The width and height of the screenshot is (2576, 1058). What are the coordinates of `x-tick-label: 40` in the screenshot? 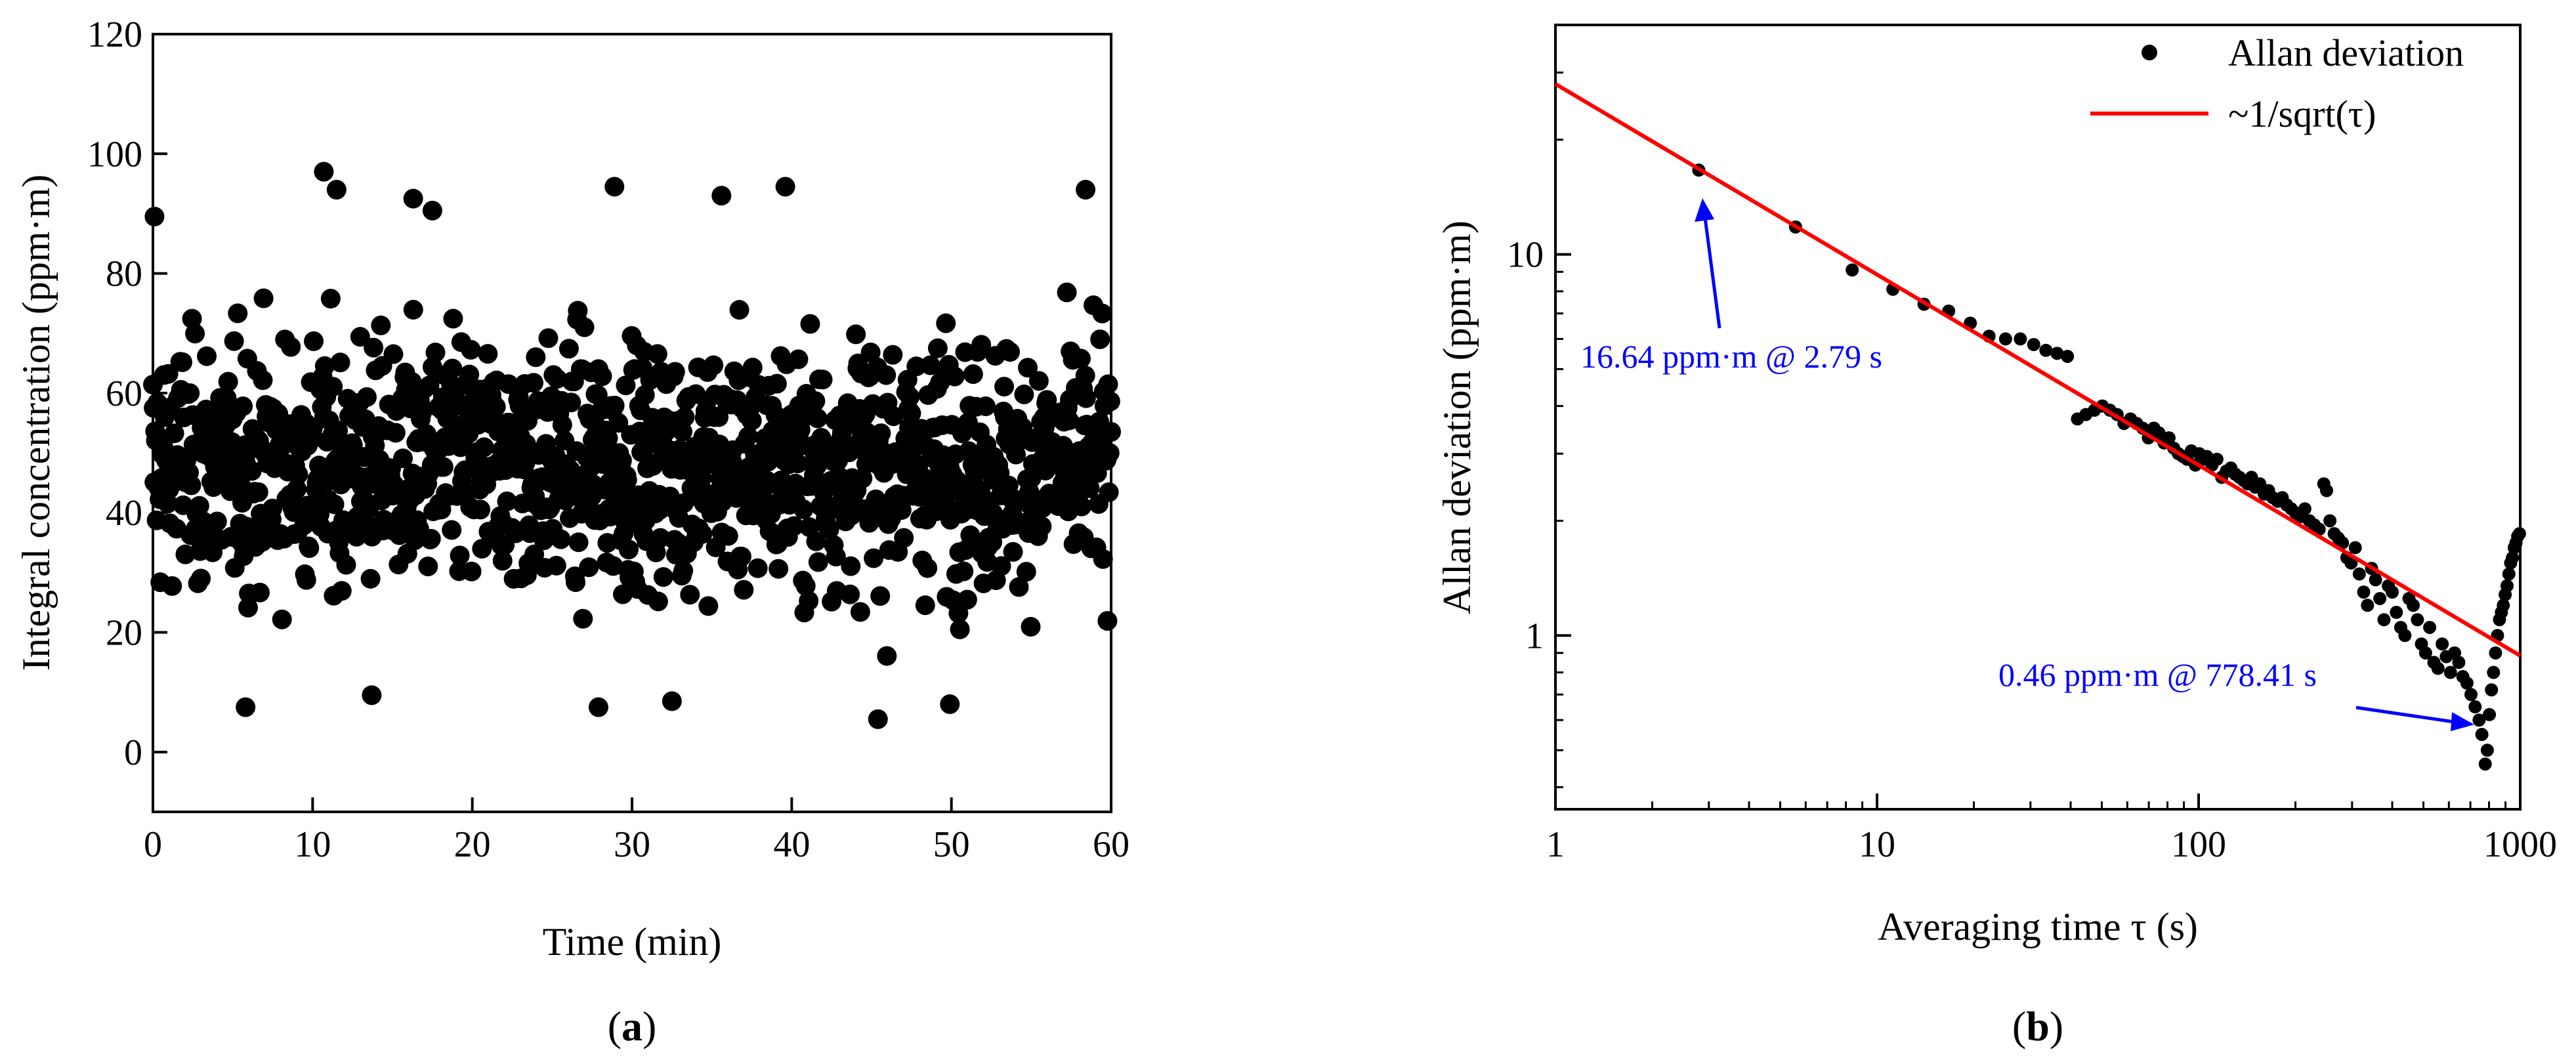 It's located at (791, 844).